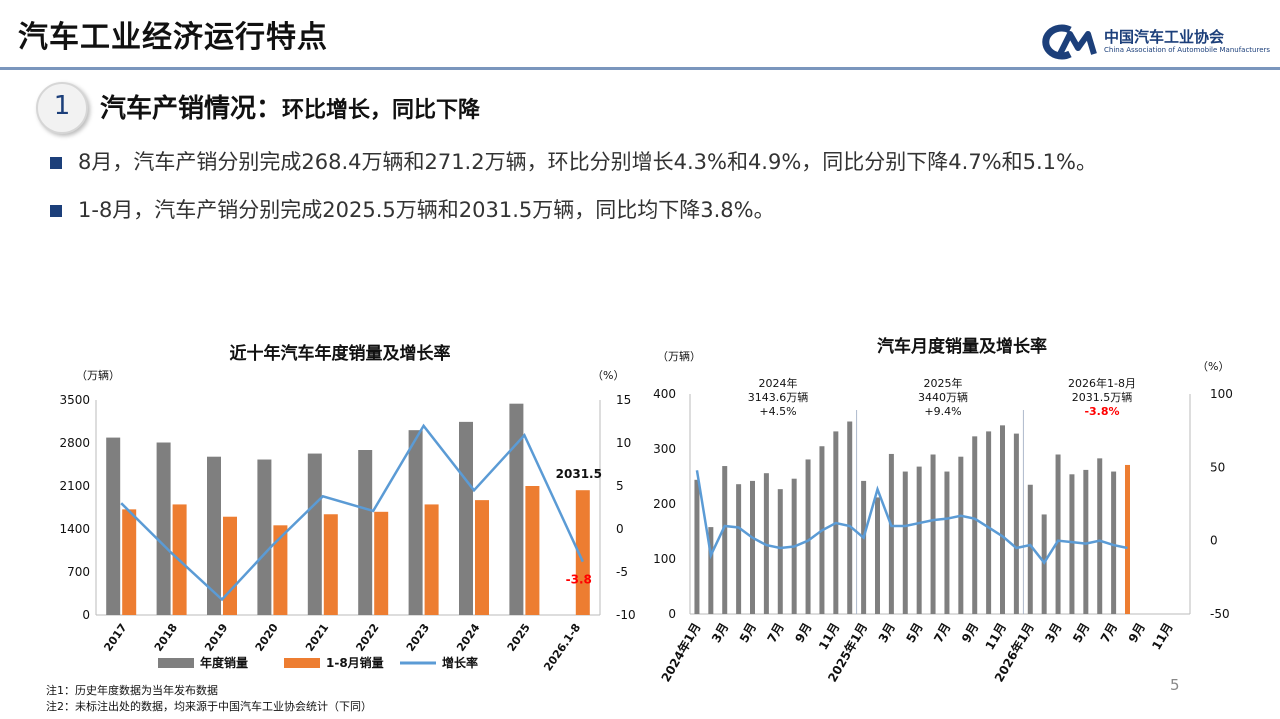 The height and width of the screenshot is (719, 1280). What do you see at coordinates (355, 662) in the screenshot?
I see `legend-label: 1-8月销量` at bounding box center [355, 662].